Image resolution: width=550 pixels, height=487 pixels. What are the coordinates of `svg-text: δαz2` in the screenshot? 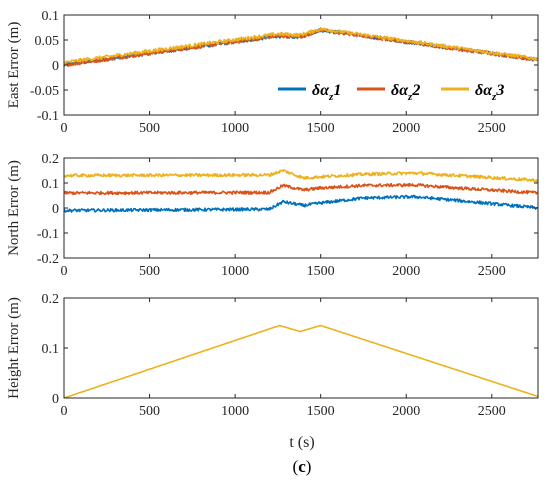 It's located at (405, 92).